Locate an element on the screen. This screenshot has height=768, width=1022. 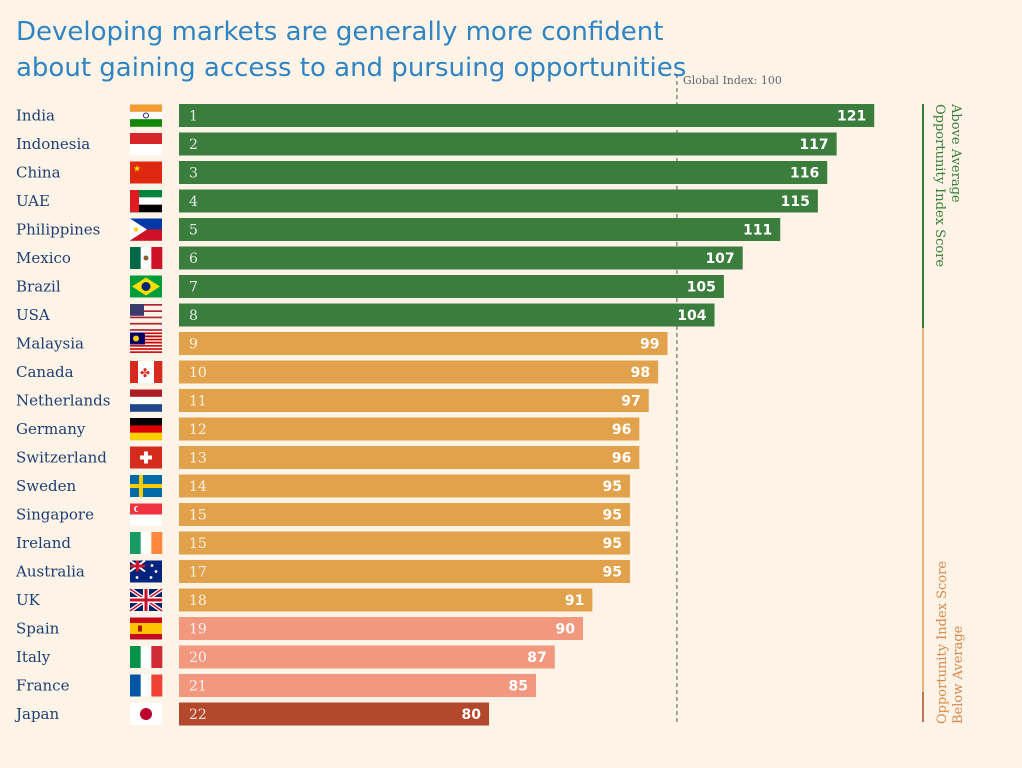
country-label: Indonesia is located at coordinates (53, 144).